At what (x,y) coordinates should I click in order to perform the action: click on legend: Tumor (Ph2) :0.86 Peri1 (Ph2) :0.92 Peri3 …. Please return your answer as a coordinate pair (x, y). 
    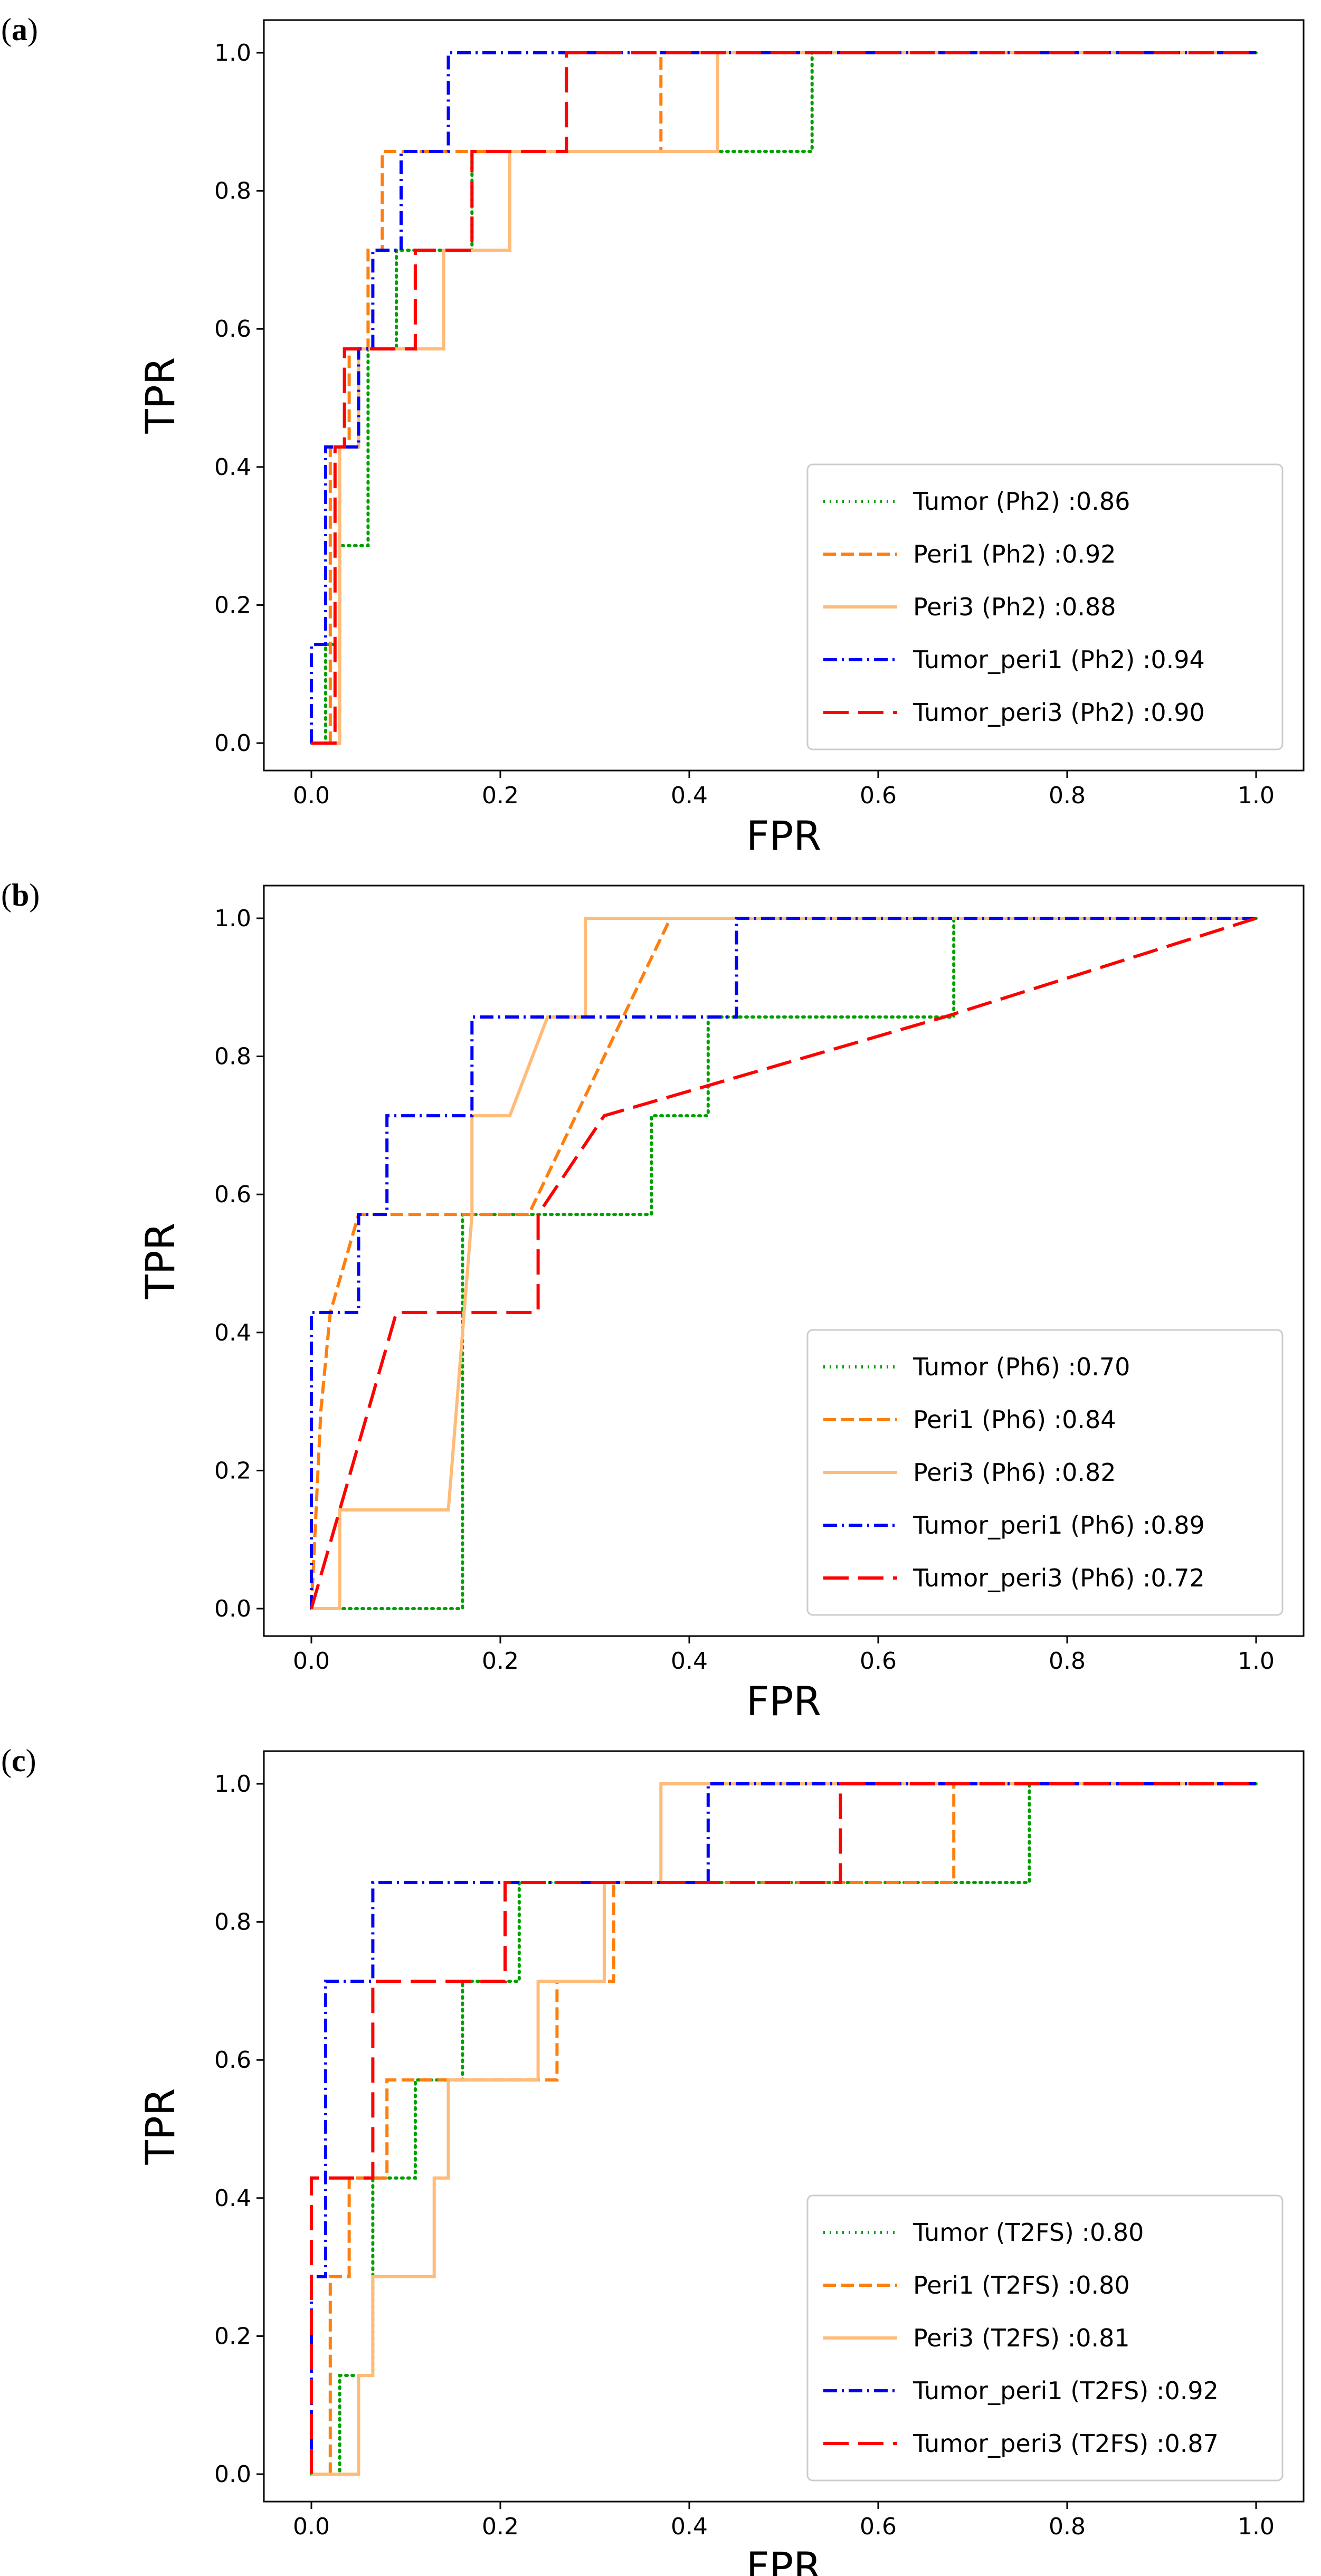
    Looking at the image, I should click on (1045, 606).